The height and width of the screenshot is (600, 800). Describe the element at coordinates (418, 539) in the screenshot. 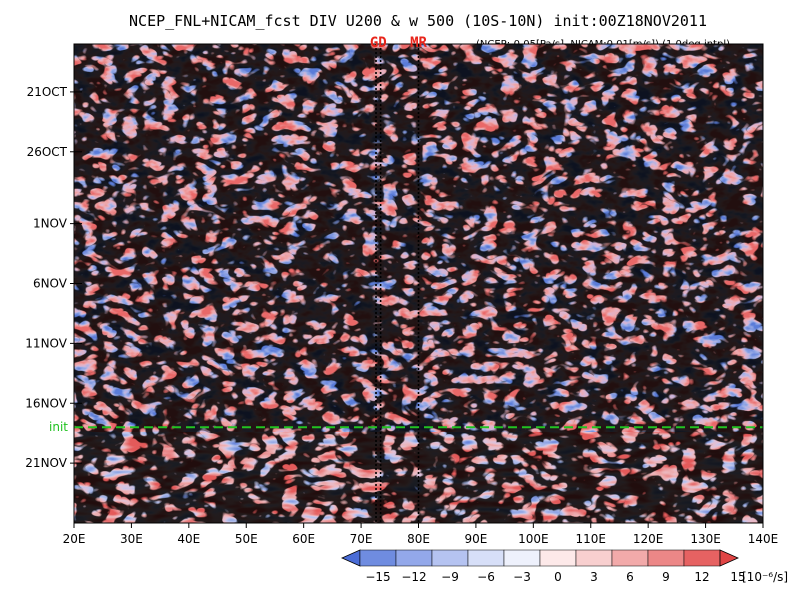

I see `x-tick-label: 80E` at that location.